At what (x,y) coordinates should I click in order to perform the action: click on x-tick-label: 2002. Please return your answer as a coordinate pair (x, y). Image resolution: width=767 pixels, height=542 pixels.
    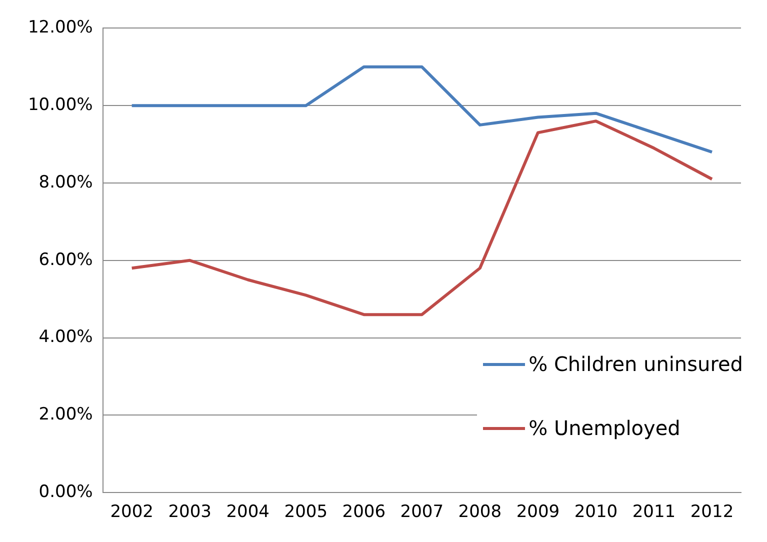
    Looking at the image, I should click on (132, 512).